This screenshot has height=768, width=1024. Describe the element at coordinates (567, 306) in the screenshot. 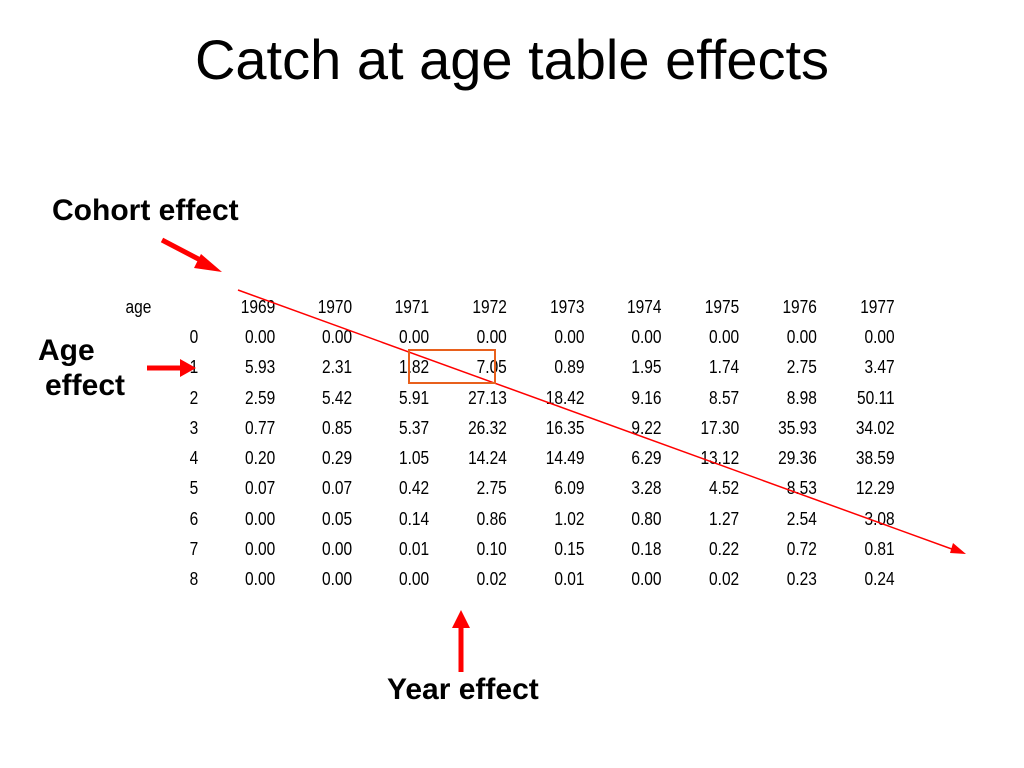

I see `year-header-1973: 1973` at that location.